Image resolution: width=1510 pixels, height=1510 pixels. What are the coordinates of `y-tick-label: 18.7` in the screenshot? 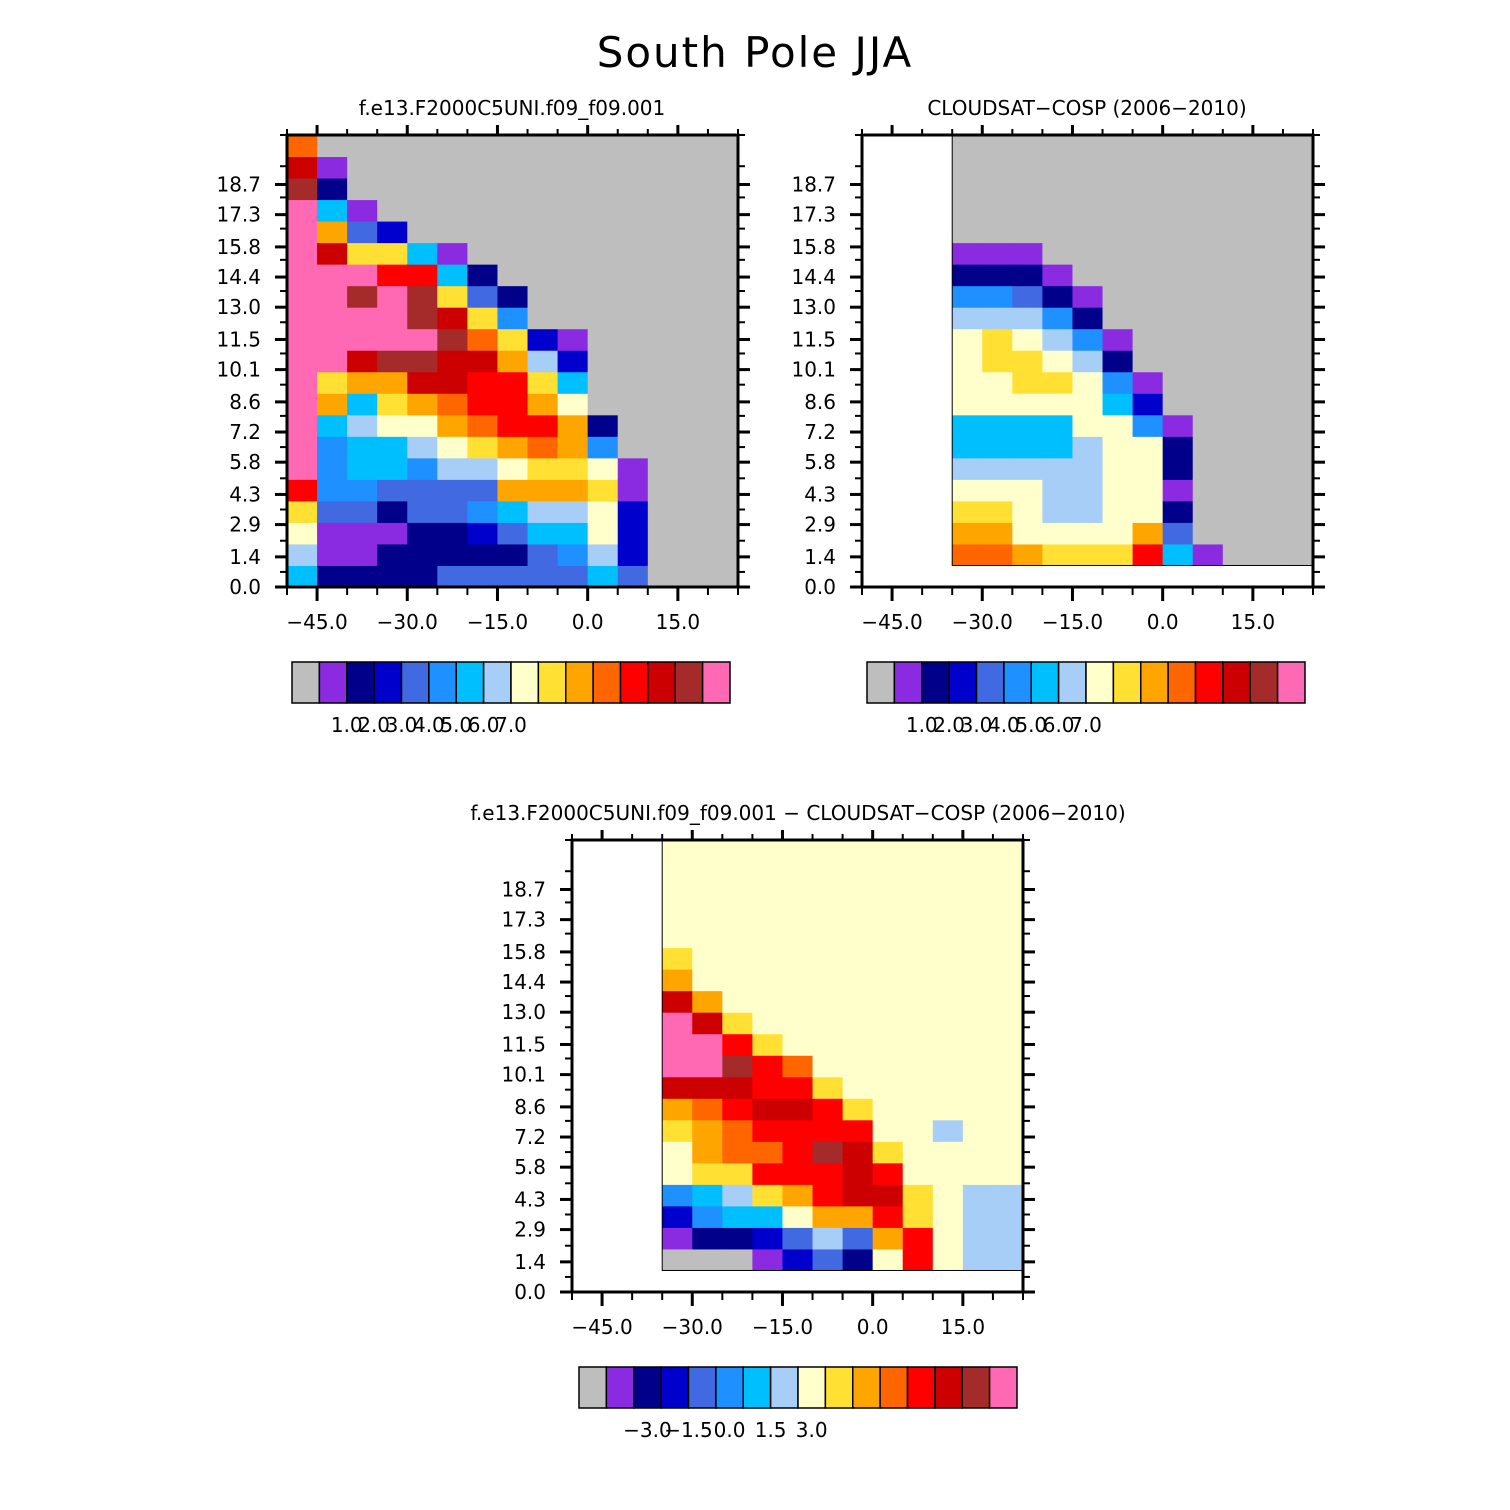 It's located at (523, 890).